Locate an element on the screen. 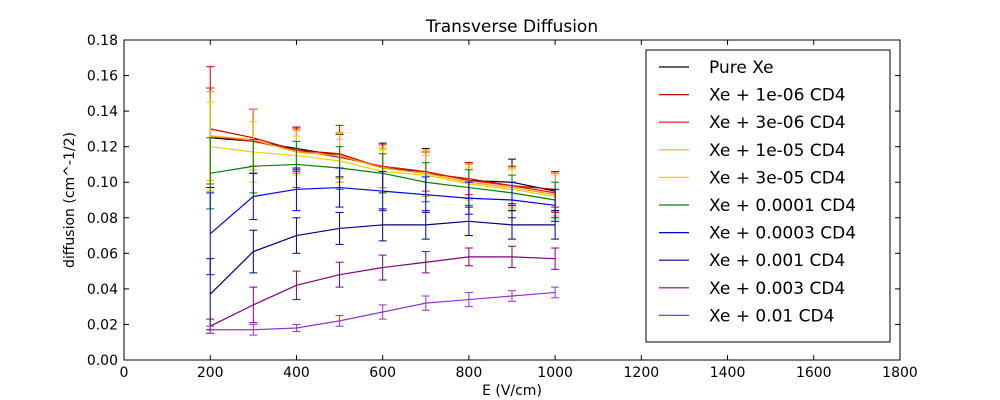 The height and width of the screenshot is (400, 1000). legend-label: Xe + 0.0003 CD4 is located at coordinates (782, 234).